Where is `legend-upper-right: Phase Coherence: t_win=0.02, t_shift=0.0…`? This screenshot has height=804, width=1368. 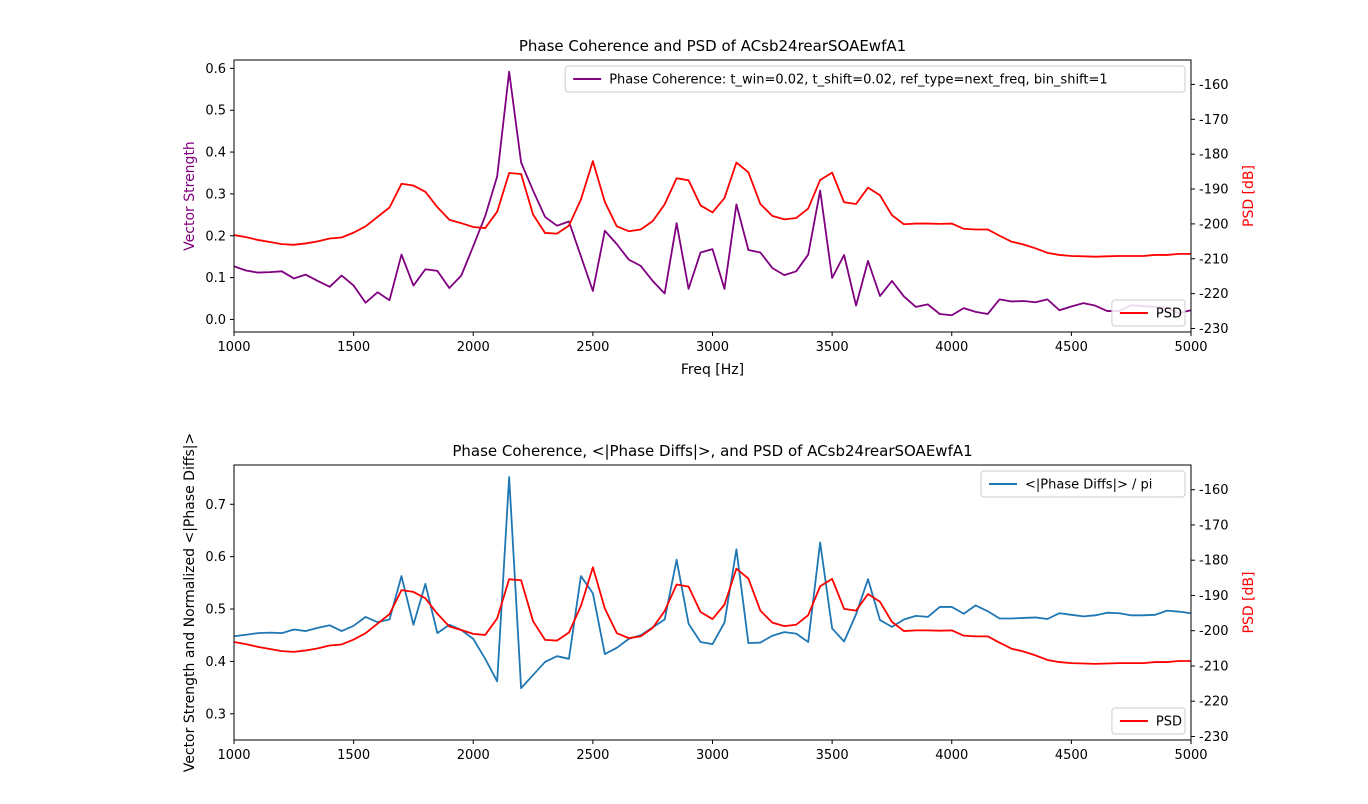 legend-upper-right: Phase Coherence: t_win=0.02, t_shift=0.0… is located at coordinates (875, 79).